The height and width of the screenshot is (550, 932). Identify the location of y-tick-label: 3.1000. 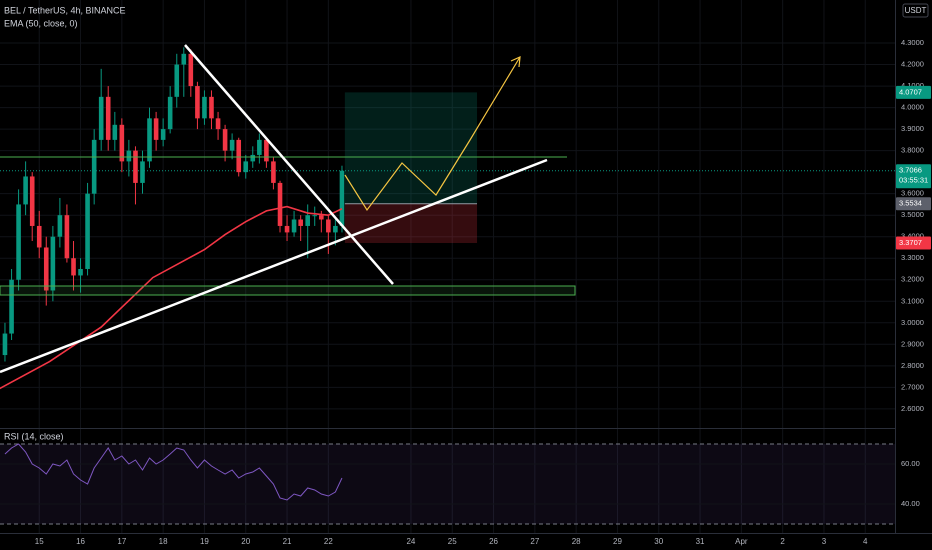
(912, 300).